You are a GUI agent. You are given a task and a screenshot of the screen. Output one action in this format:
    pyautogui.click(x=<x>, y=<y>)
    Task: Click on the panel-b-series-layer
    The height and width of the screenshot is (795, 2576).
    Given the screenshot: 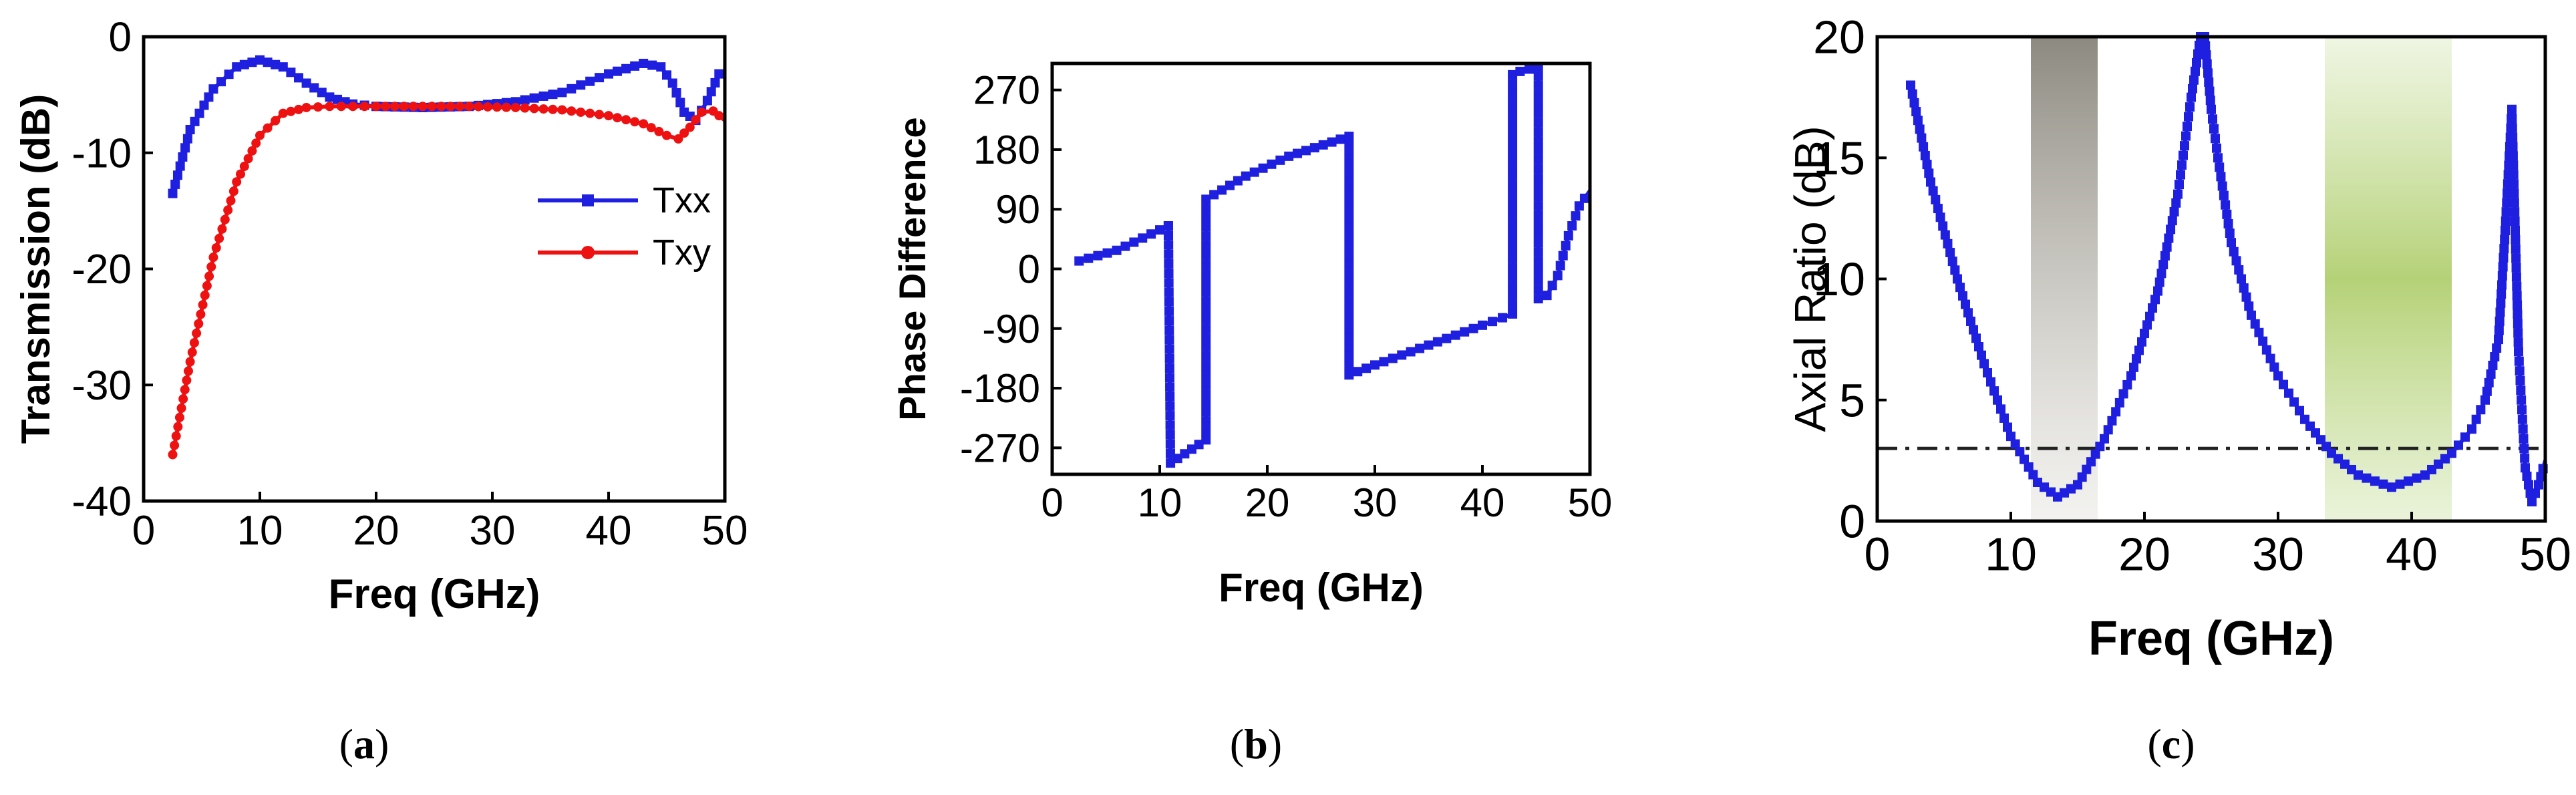 What is the action you would take?
    pyautogui.click(x=1333, y=264)
    